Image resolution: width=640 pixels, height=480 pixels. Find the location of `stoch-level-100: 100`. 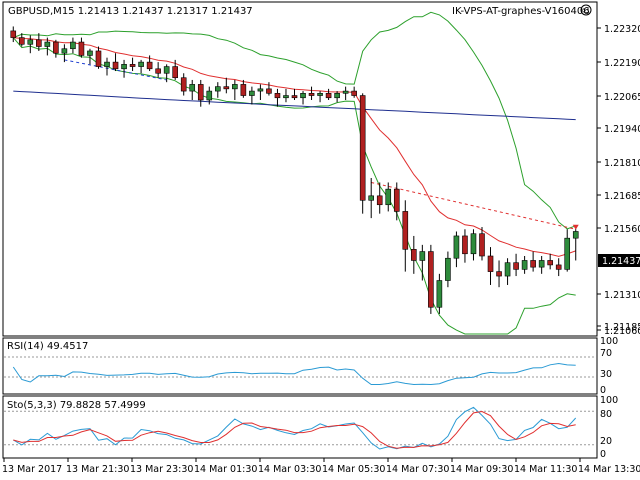

stoch-level-100: 100 is located at coordinates (609, 400).